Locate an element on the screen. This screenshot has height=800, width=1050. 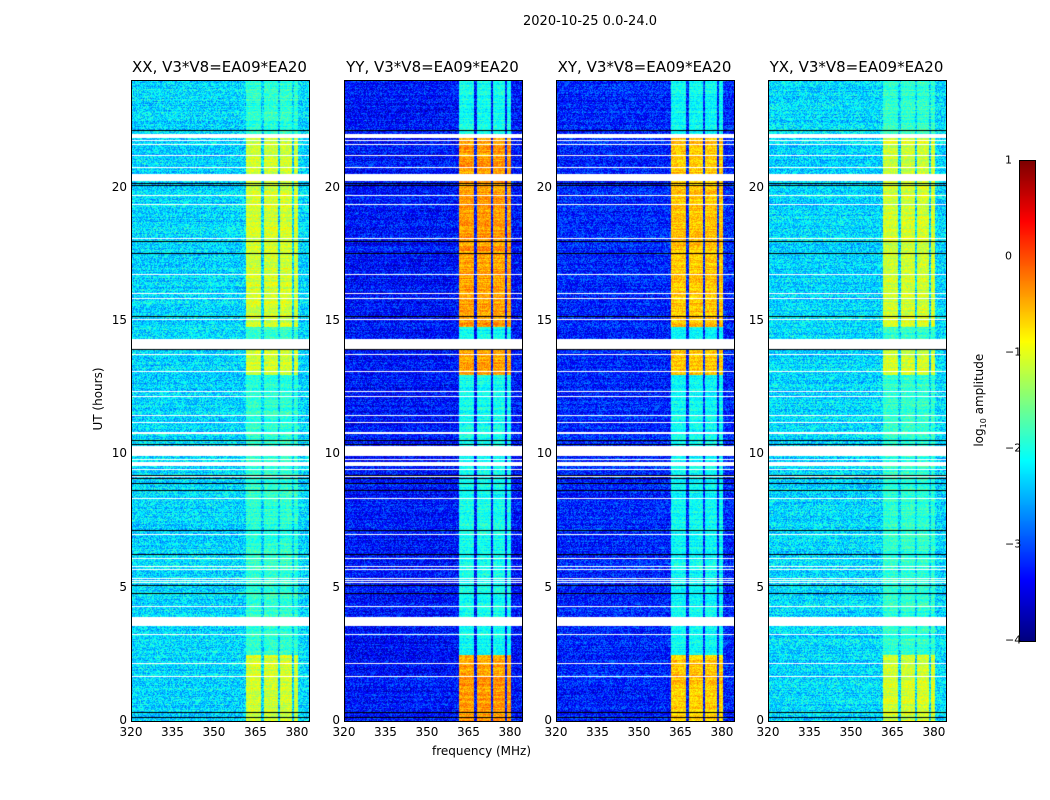
colorbar-label: log10 amplitude is located at coordinates (980, 400).